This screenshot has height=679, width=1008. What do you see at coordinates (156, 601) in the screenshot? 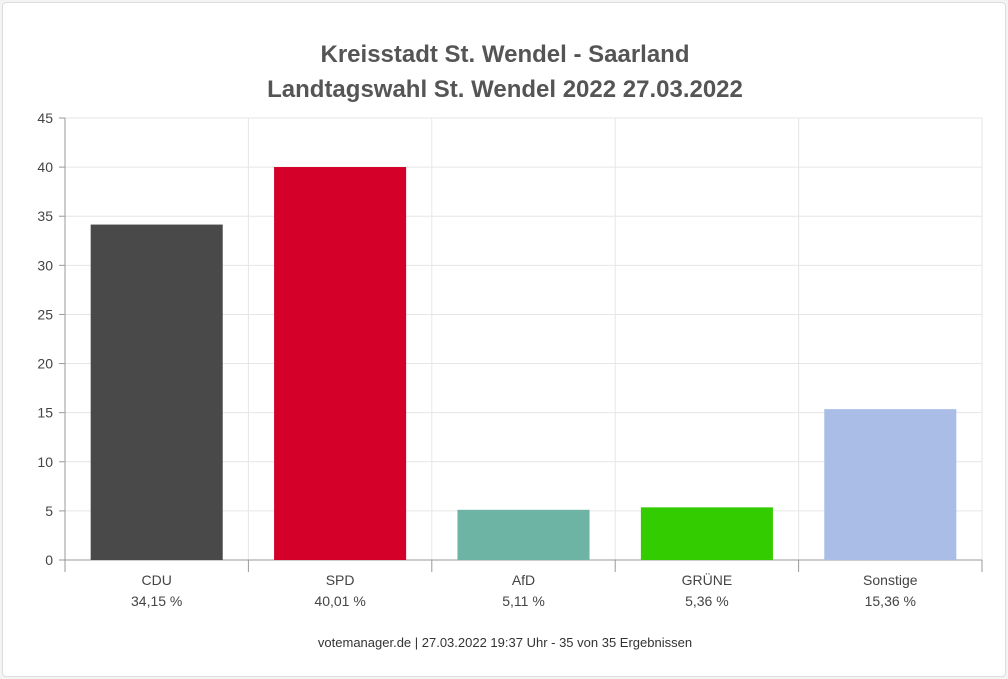
I see `bar-value-label: 34,15 %` at bounding box center [156, 601].